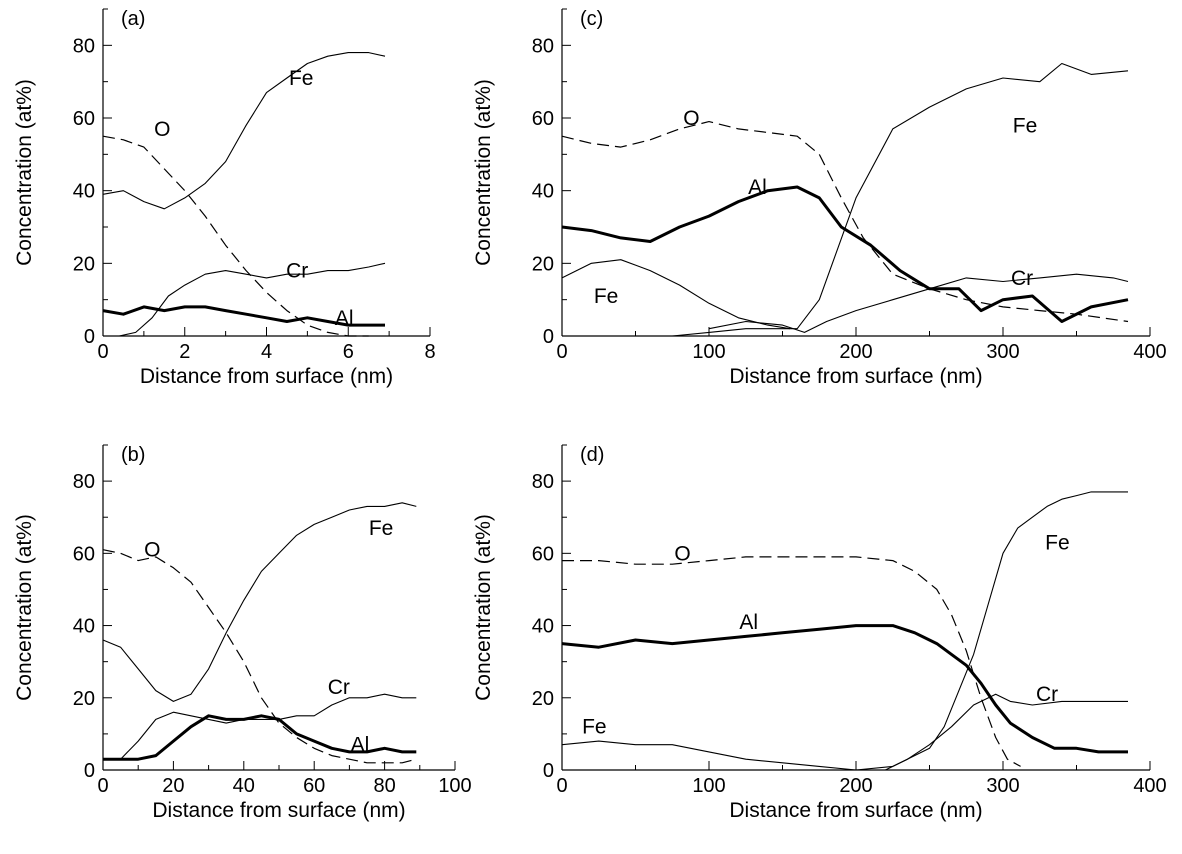 The width and height of the screenshot is (1182, 854). Describe the element at coordinates (133, 19) in the screenshot. I see `panel-label: (a)` at that location.